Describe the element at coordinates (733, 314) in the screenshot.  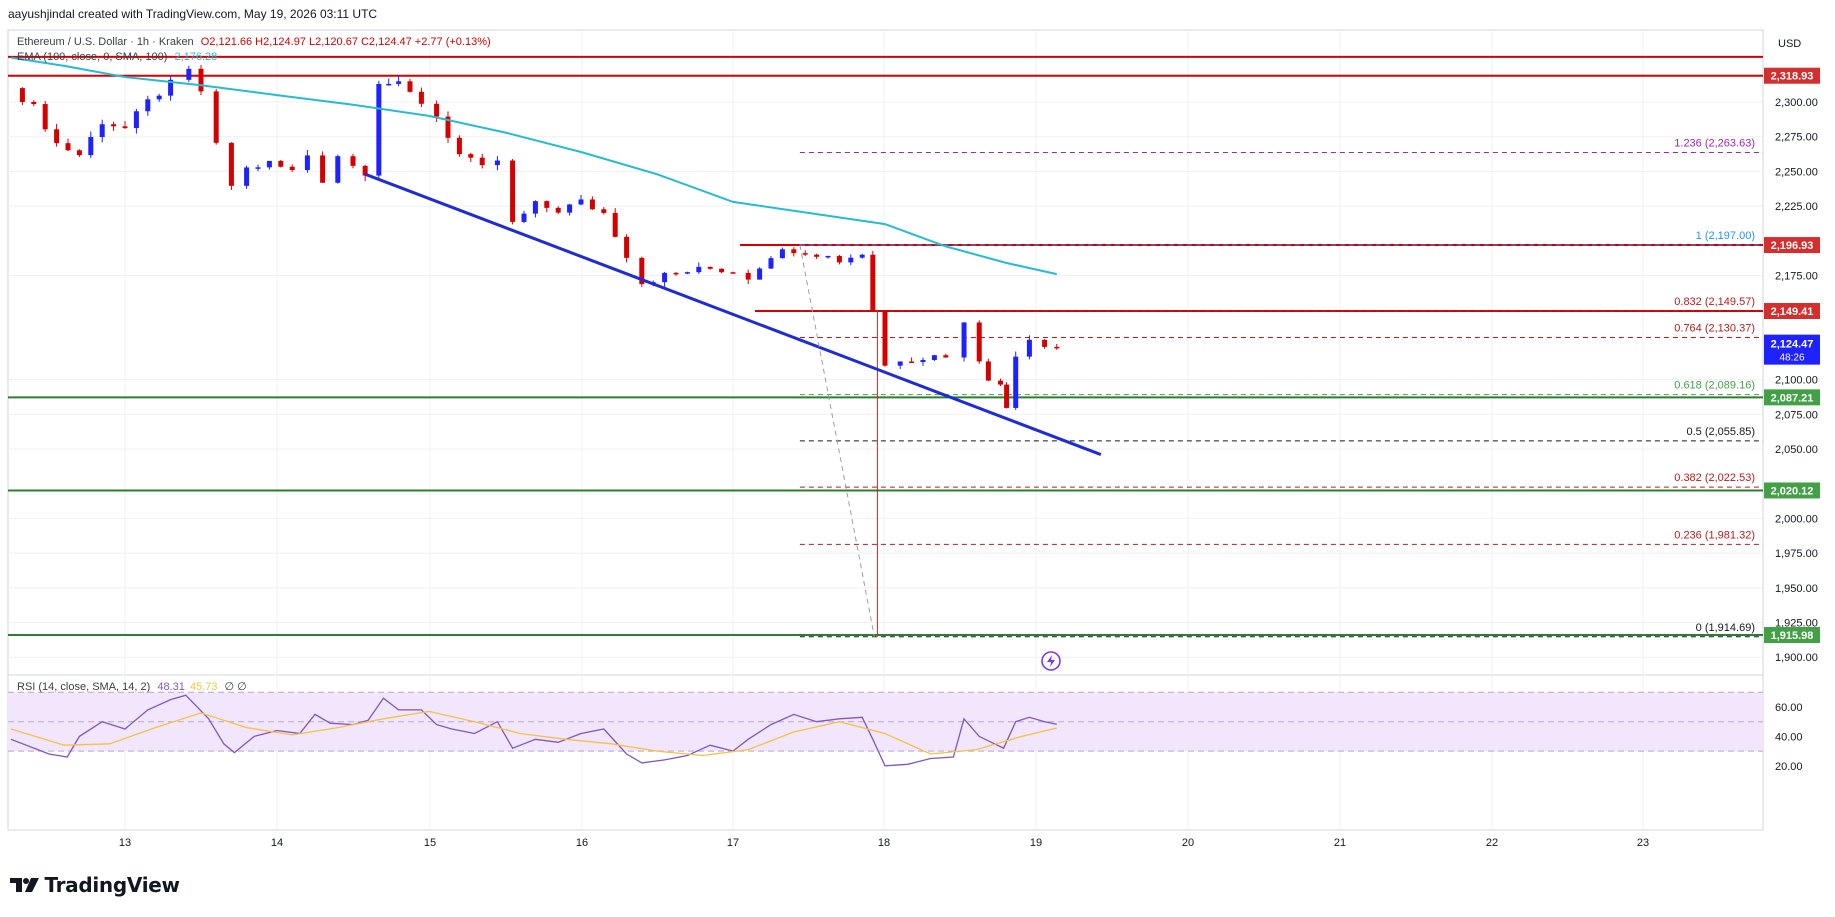
I see `bearish-trendline` at that location.